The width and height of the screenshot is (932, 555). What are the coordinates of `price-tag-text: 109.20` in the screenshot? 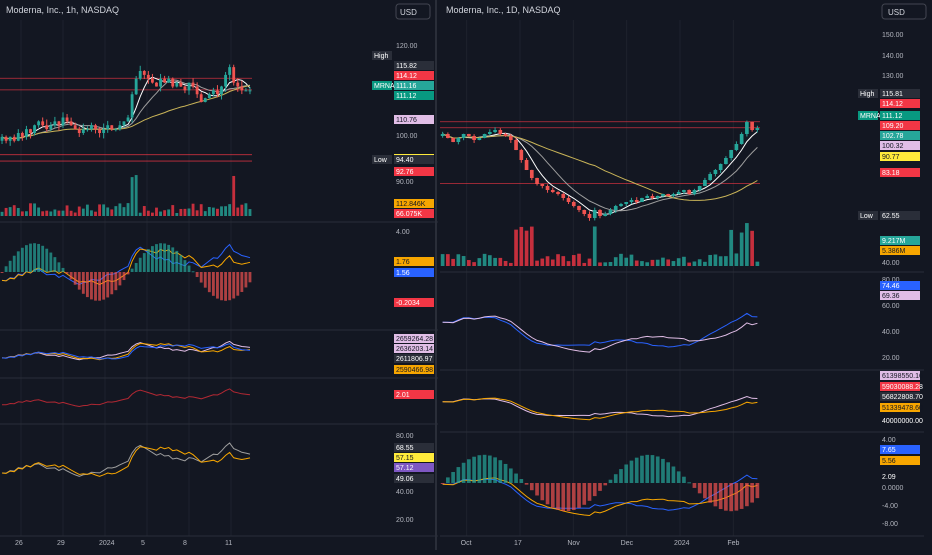 It's located at (893, 126).